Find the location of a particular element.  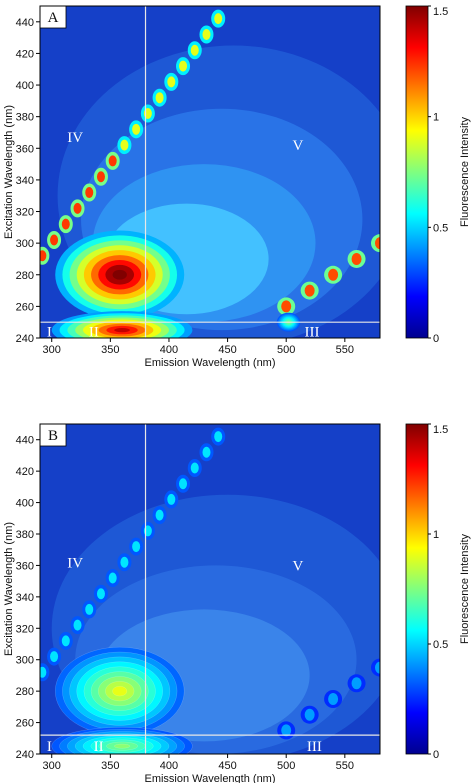

y-axis-label: Excitation Wavelength (nm) is located at coordinates (9, 589).